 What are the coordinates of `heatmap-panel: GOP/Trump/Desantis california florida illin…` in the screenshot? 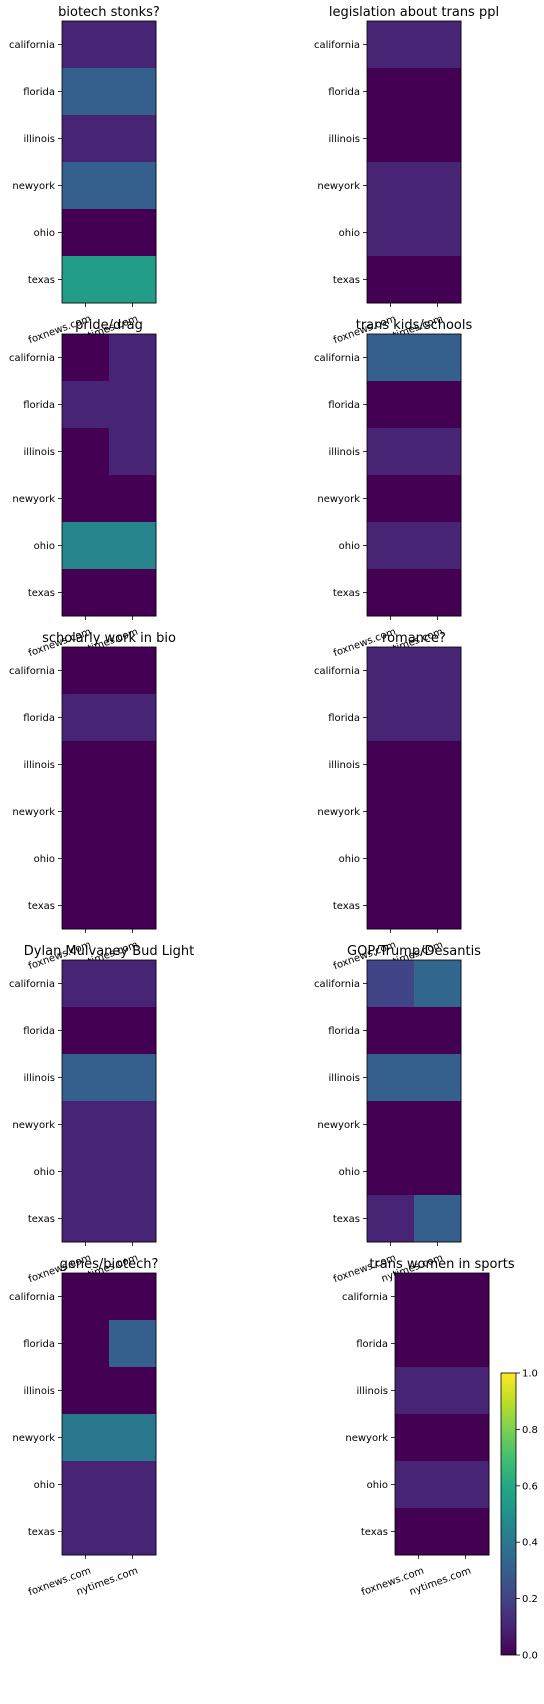 It's located at (397, 1114).